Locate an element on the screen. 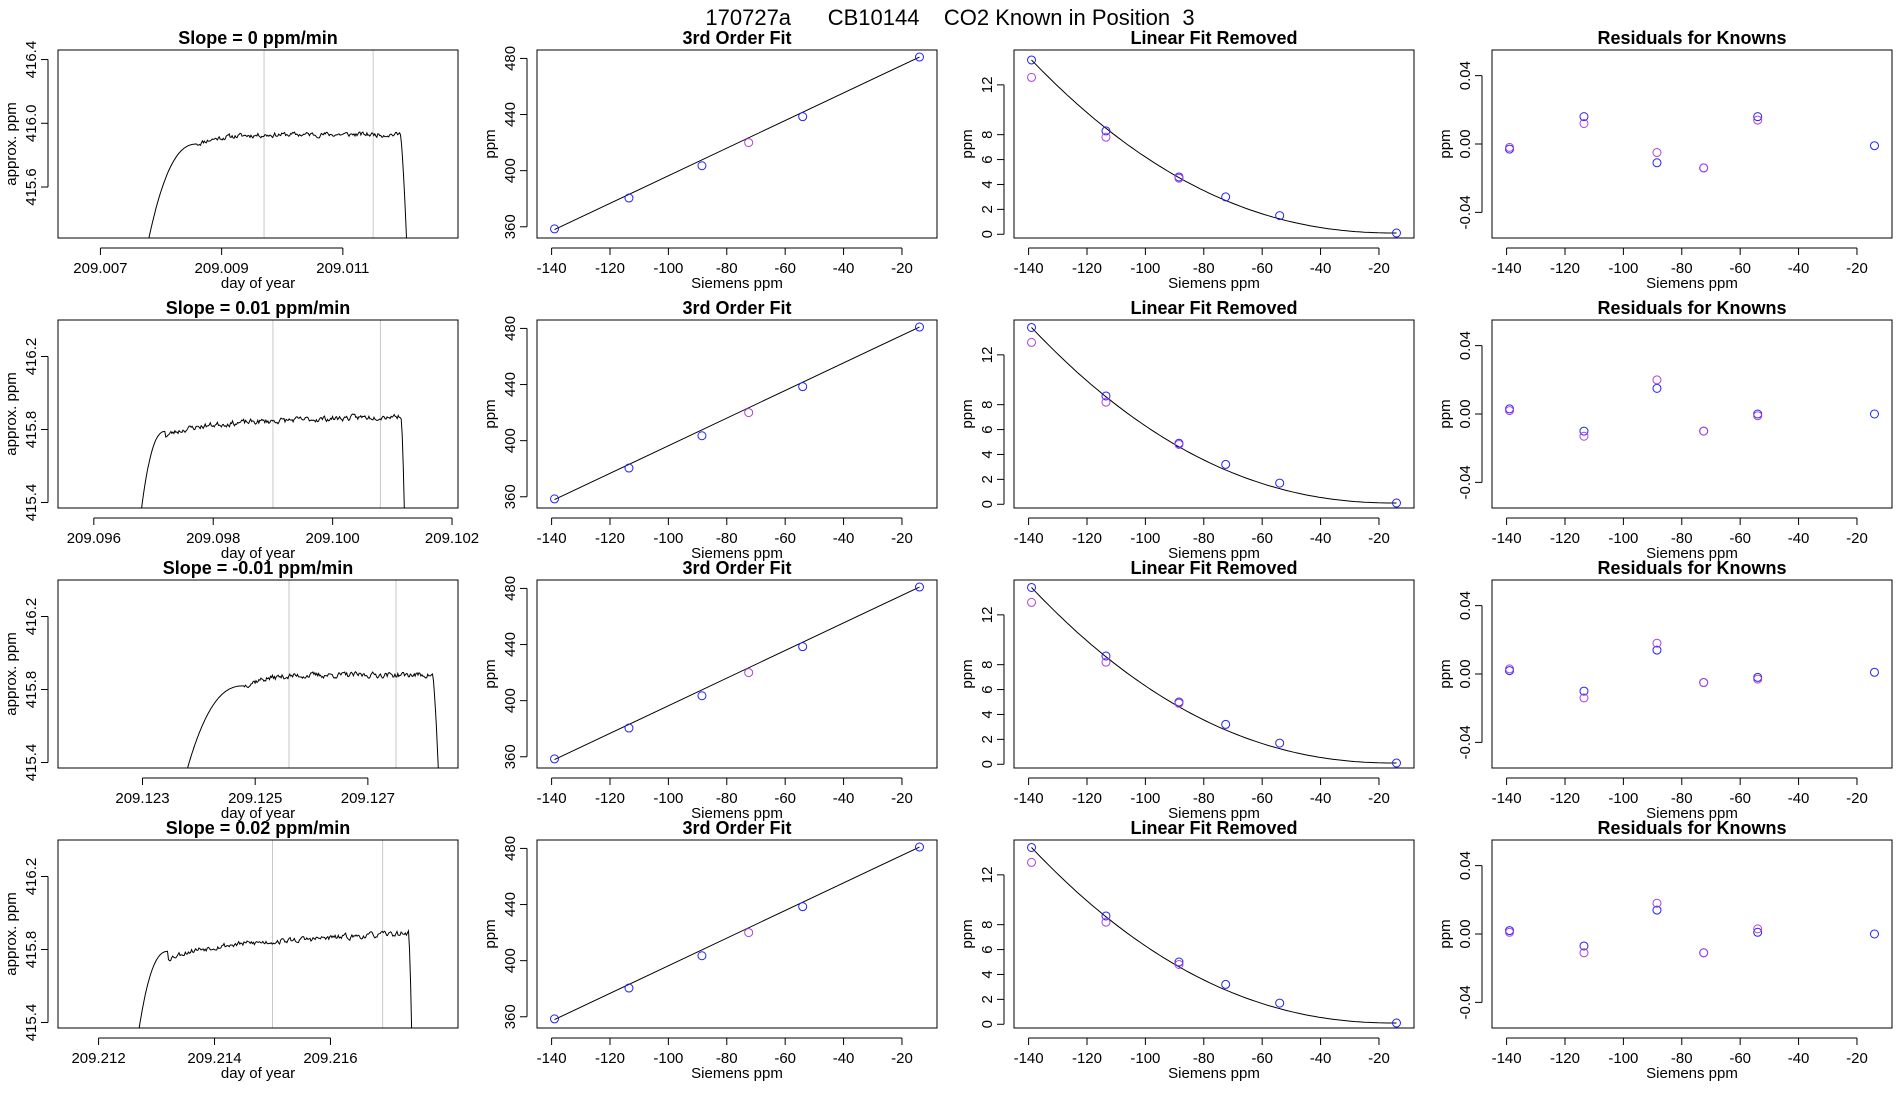 This screenshot has width=1900, height=1100. panel-title: Slope = 0.01 ppm/min is located at coordinates (258, 308).